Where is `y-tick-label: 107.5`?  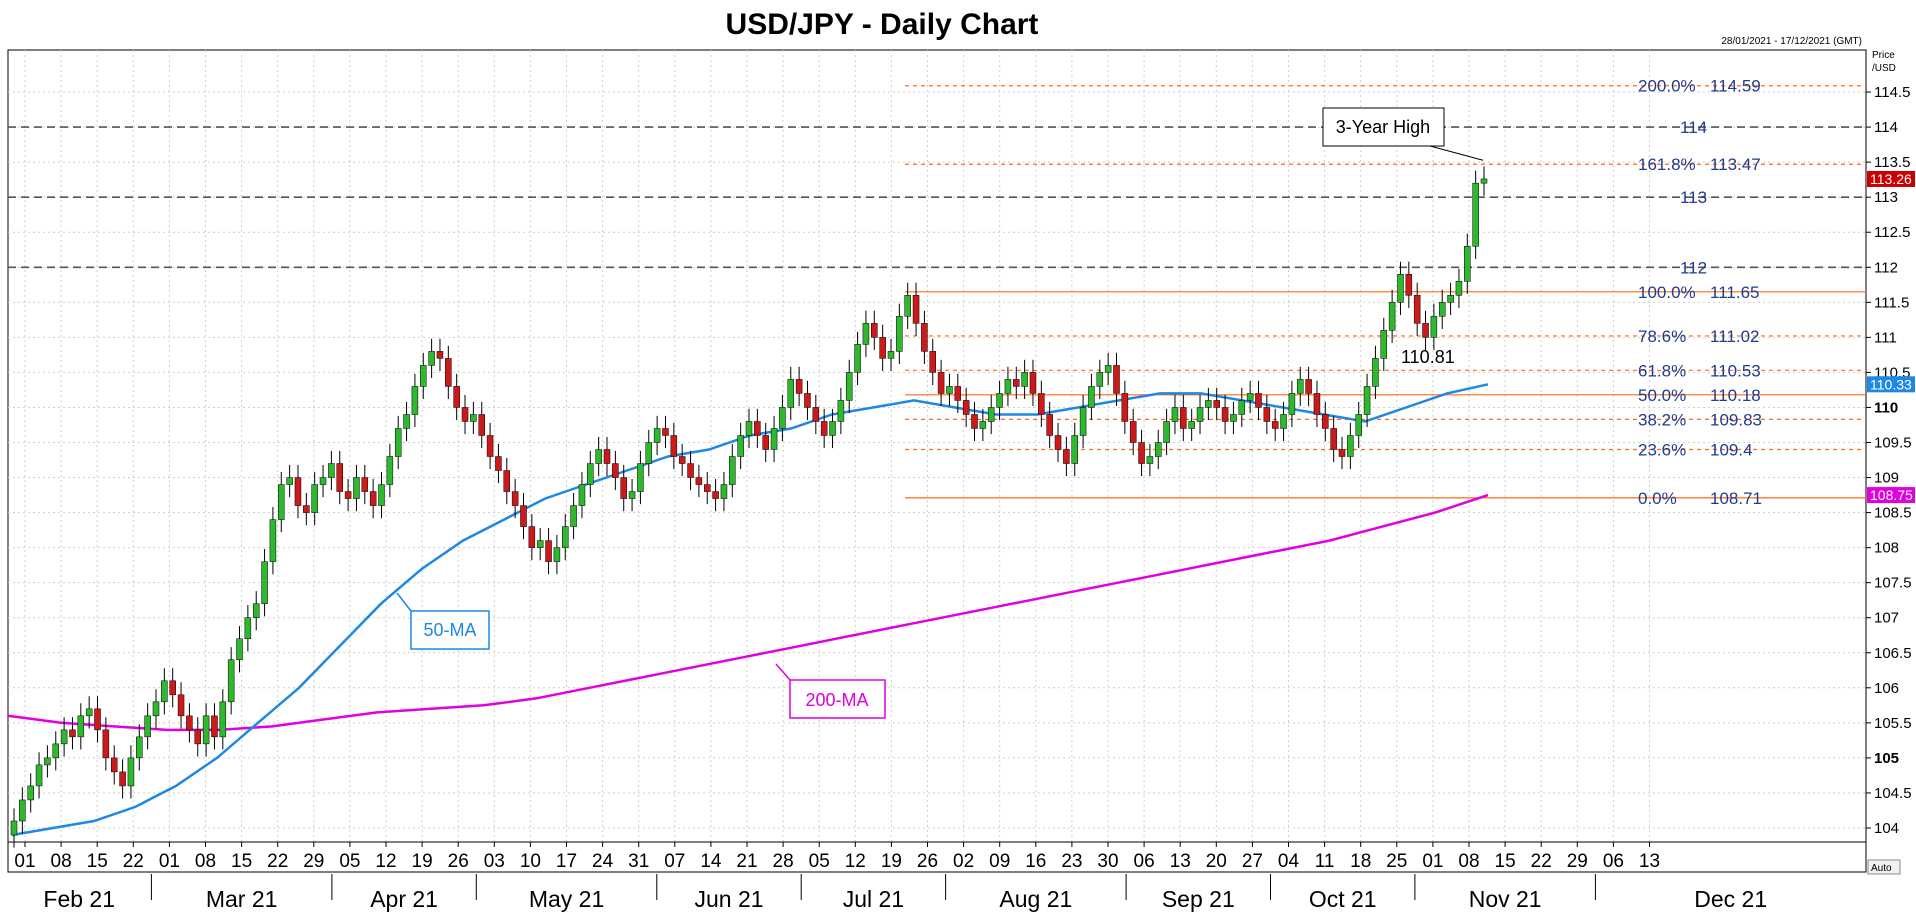
y-tick-label: 107.5 is located at coordinates (1893, 583).